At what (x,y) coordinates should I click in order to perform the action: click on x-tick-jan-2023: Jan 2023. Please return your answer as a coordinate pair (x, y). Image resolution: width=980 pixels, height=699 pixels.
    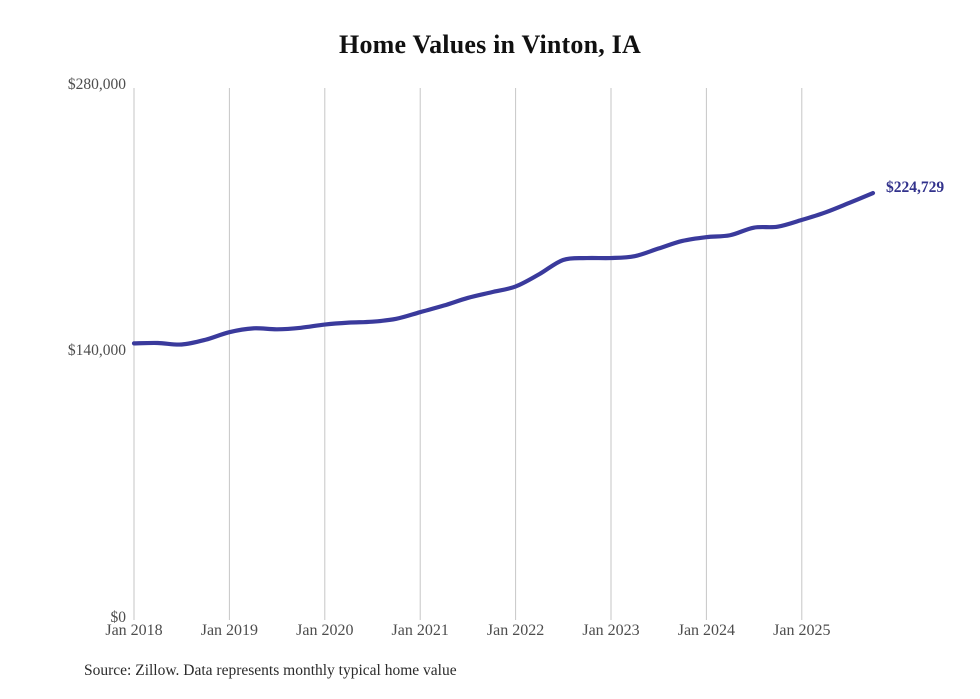
    Looking at the image, I should click on (611, 630).